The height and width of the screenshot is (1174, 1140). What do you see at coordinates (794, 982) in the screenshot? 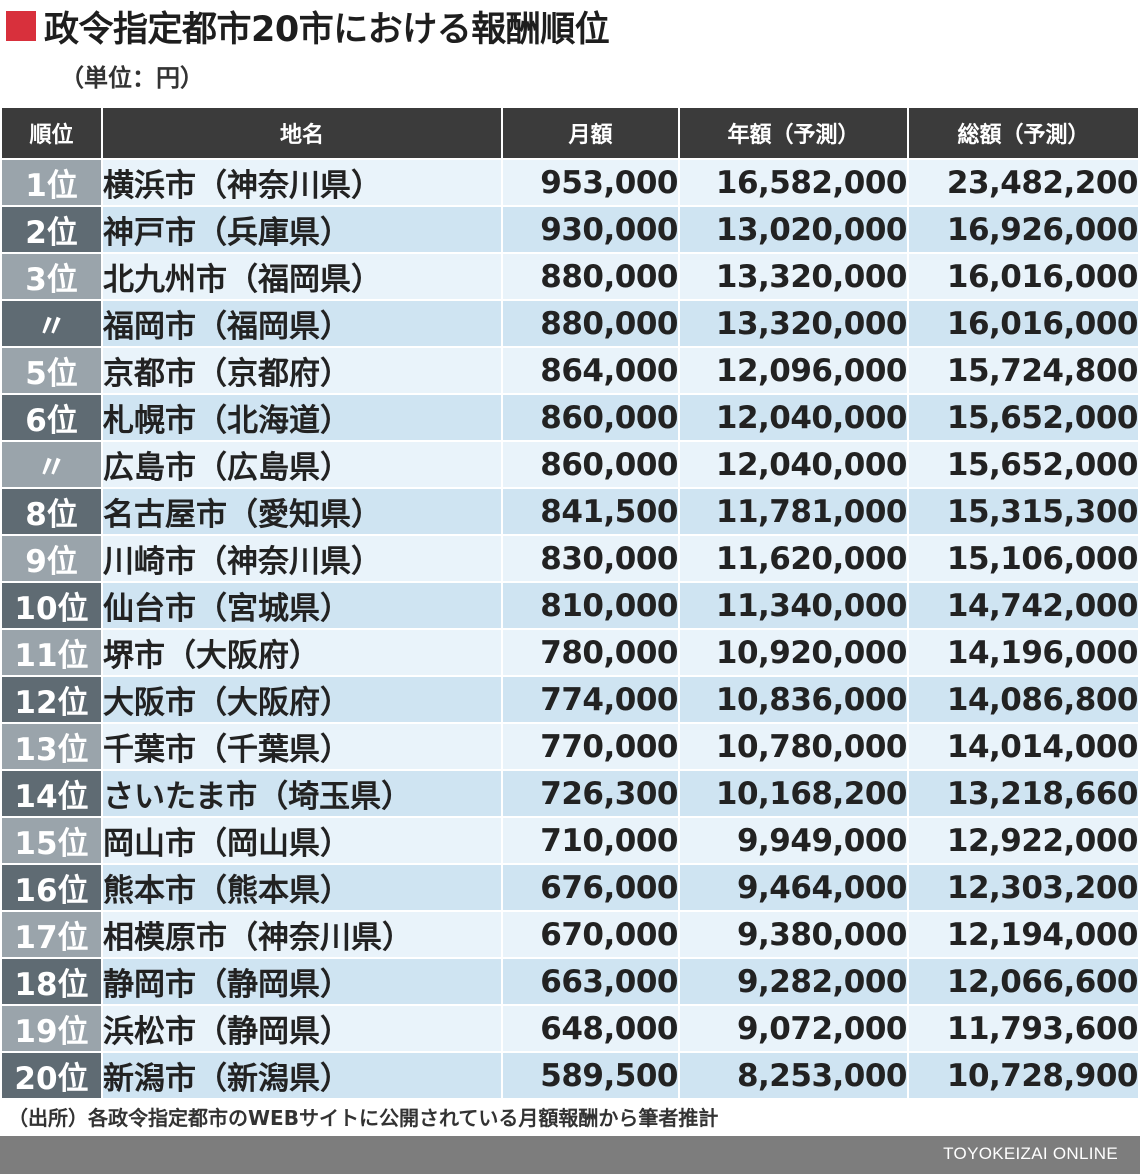
I see `annual-cell: 9,282,000` at bounding box center [794, 982].